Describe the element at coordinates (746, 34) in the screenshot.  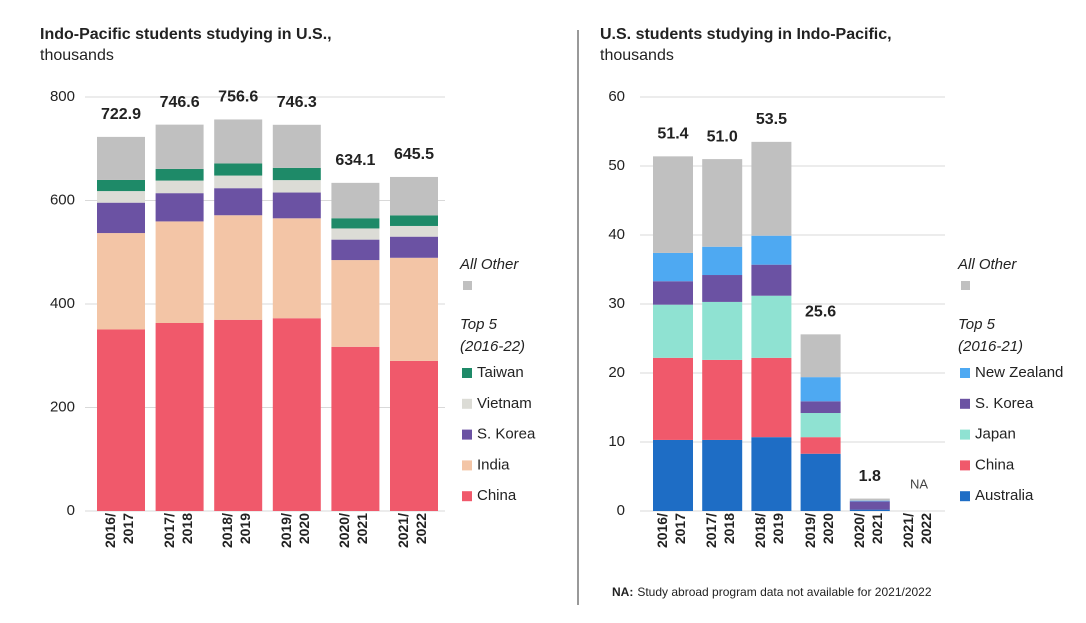
I see `chart-title: U.S. students studying in Indo-Pacific,` at that location.